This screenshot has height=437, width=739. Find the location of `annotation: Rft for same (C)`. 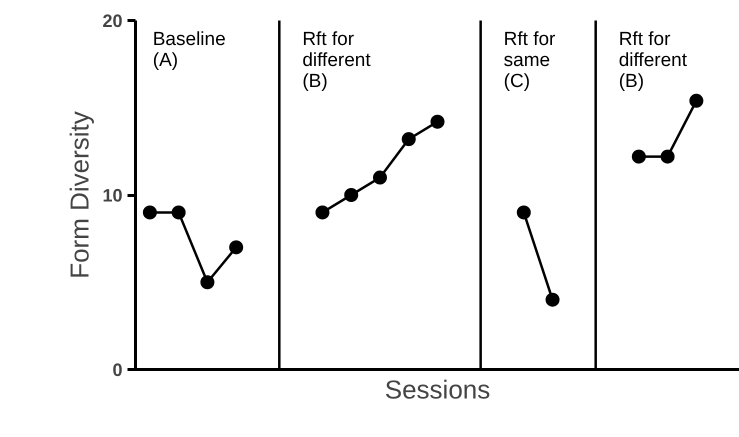

annotation: Rft for same (C) is located at coordinates (530, 60).